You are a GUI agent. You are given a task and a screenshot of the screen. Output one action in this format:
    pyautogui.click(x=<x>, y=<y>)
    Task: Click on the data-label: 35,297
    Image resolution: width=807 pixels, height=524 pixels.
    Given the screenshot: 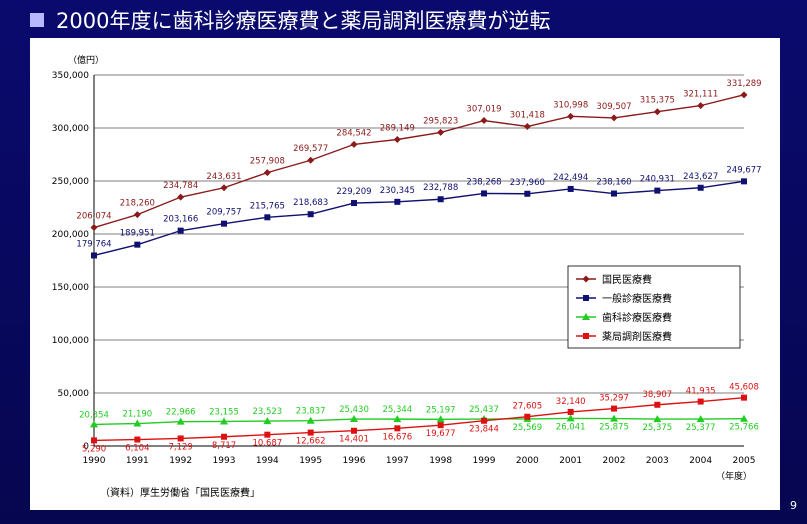 What is the action you would take?
    pyautogui.click(x=614, y=399)
    